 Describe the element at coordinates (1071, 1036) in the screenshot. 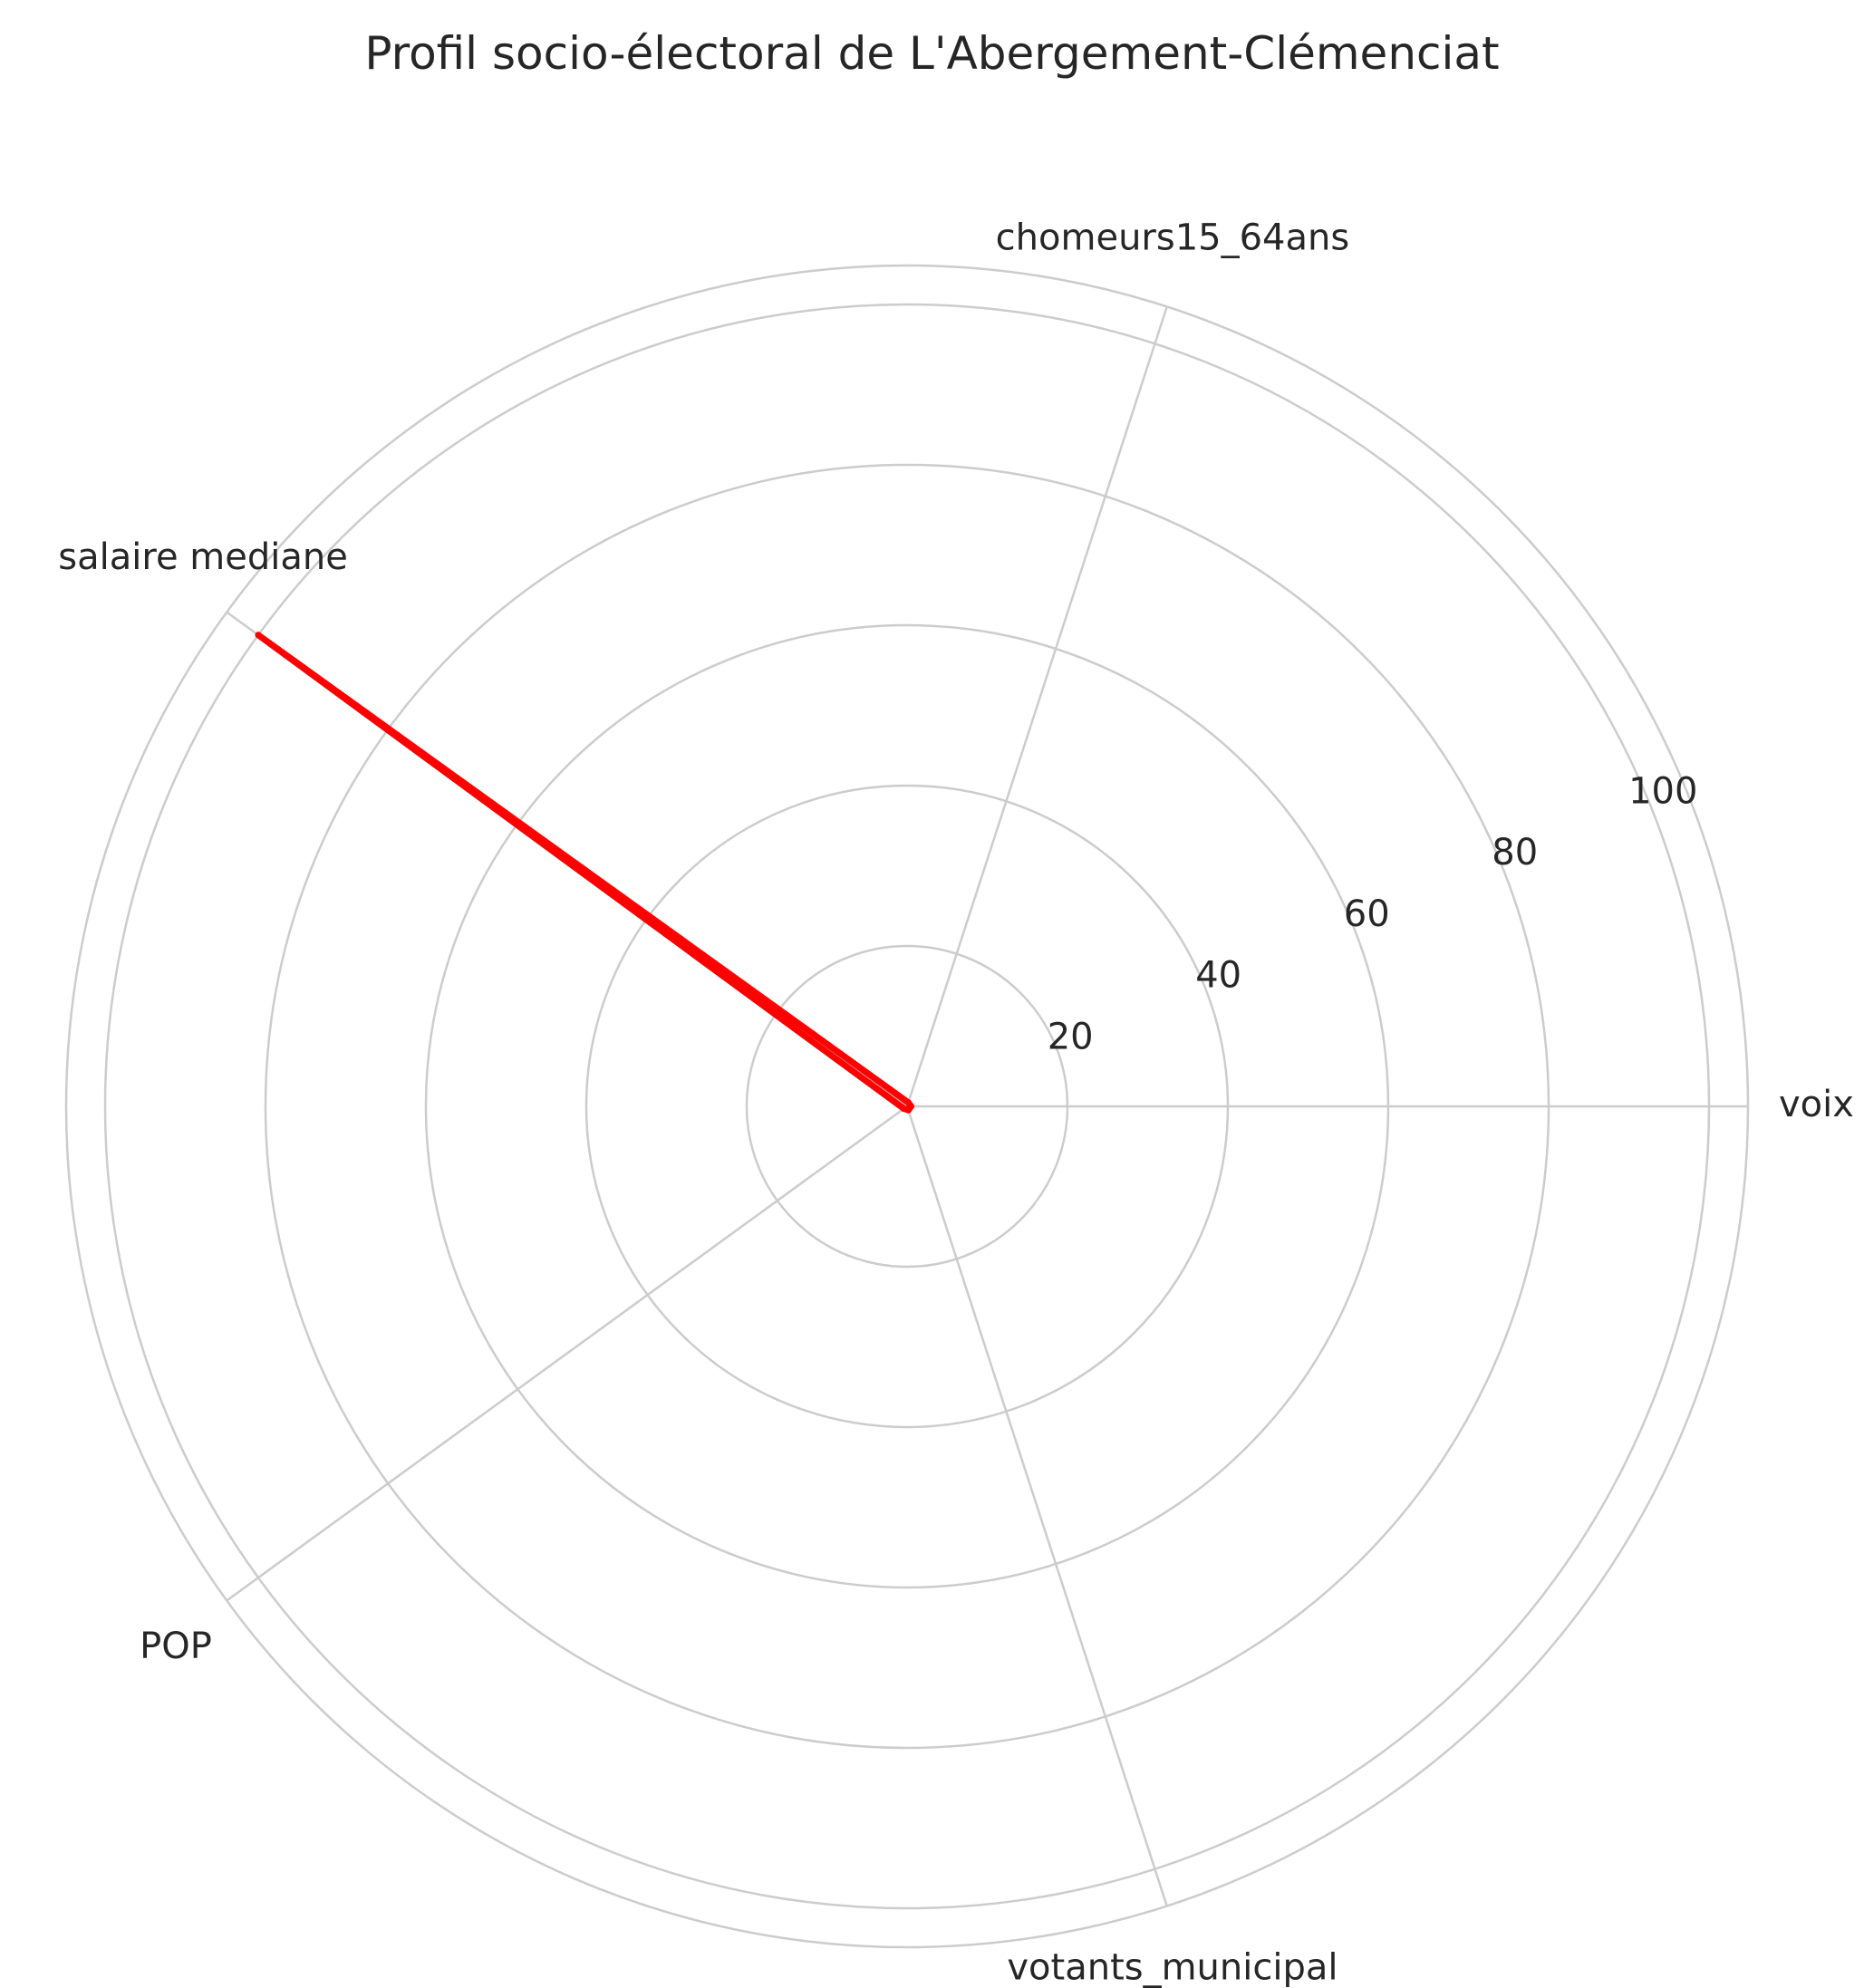

I see `r-tick-label: 20` at that location.